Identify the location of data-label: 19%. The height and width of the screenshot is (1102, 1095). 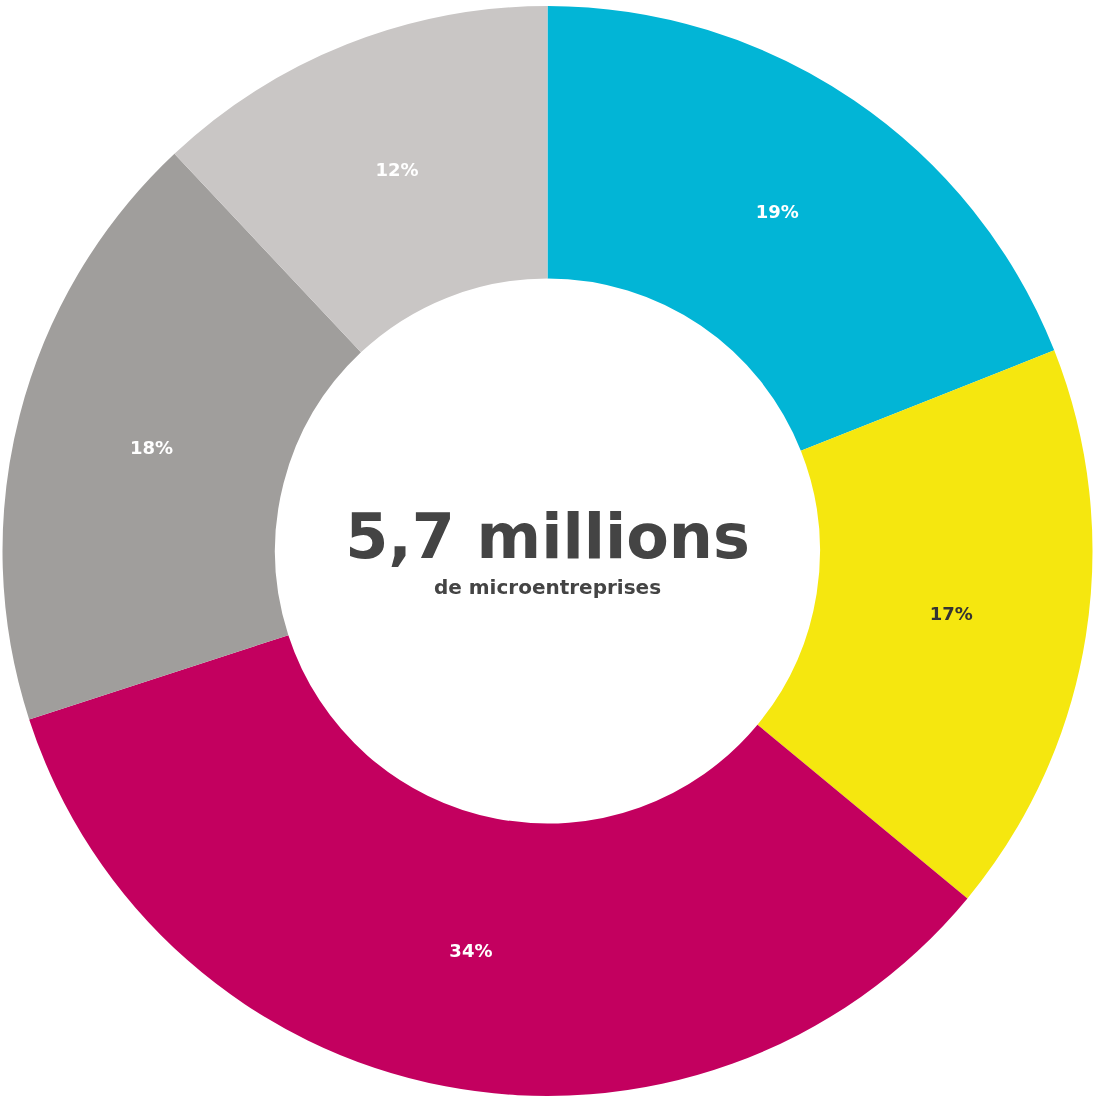
(777, 211).